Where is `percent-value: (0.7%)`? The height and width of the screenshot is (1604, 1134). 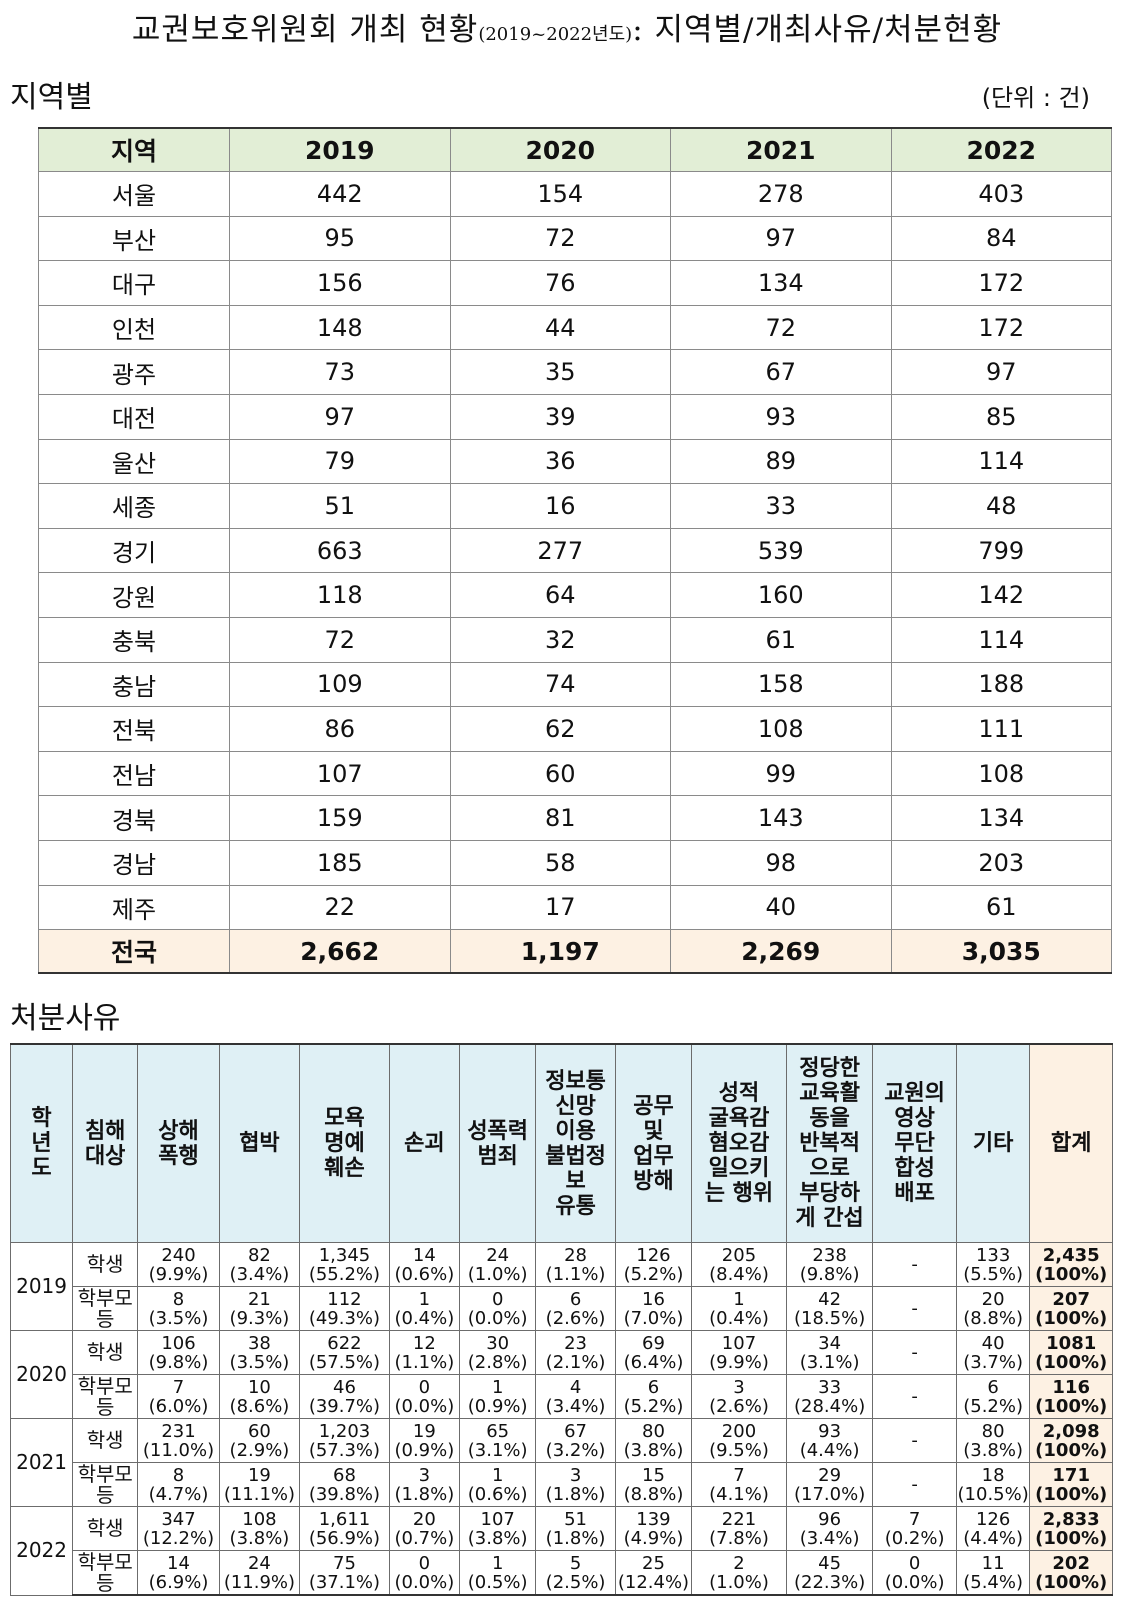
percent-value: (0.7%) is located at coordinates (424, 1538).